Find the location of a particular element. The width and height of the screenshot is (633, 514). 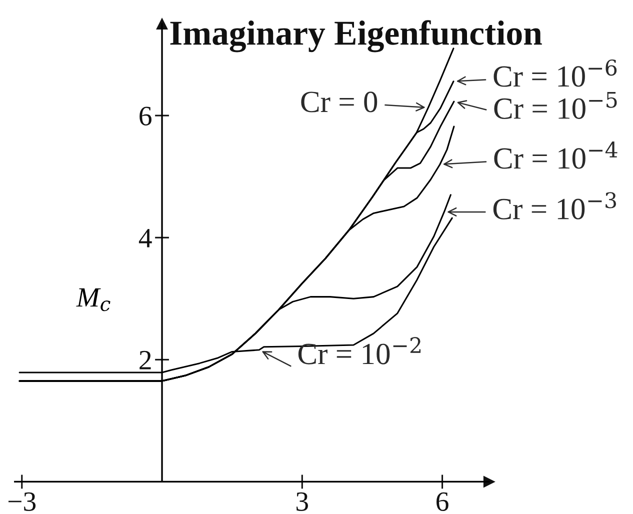

series-label: Cr = 10$^{−2}$ is located at coordinates (359, 350).